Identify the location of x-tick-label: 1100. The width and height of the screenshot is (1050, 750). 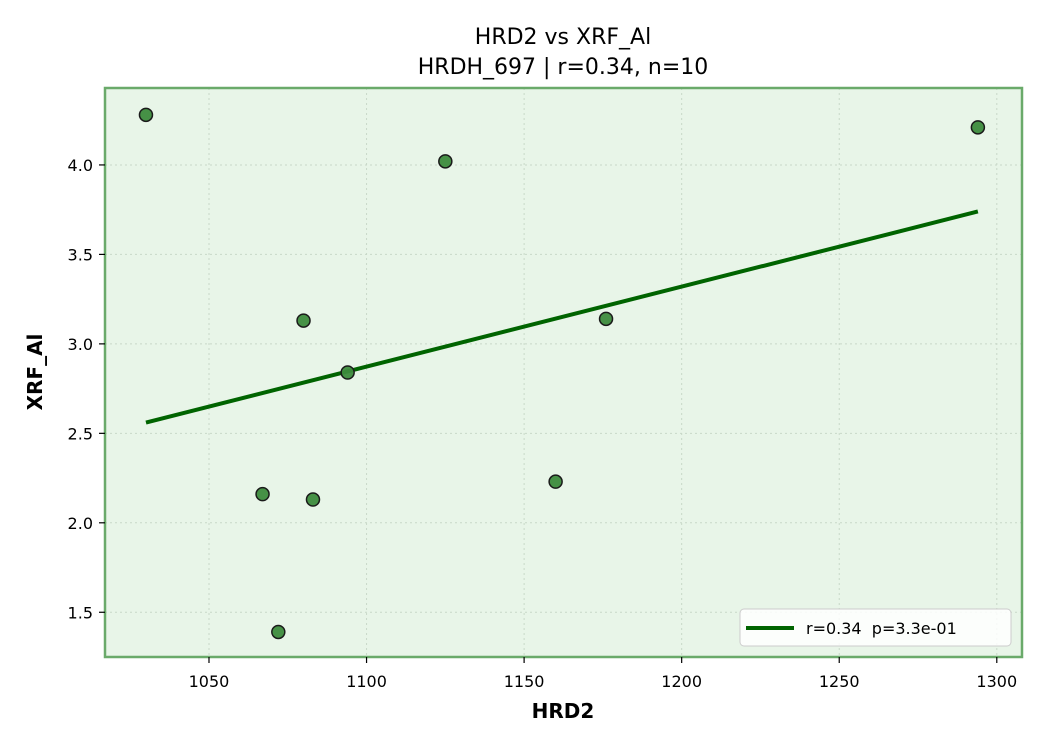
(366, 681).